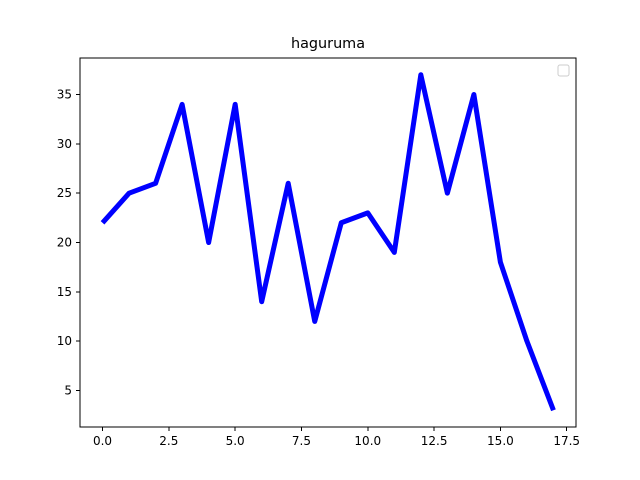  I want to click on x-tick-label: 0.0, so click(102, 441).